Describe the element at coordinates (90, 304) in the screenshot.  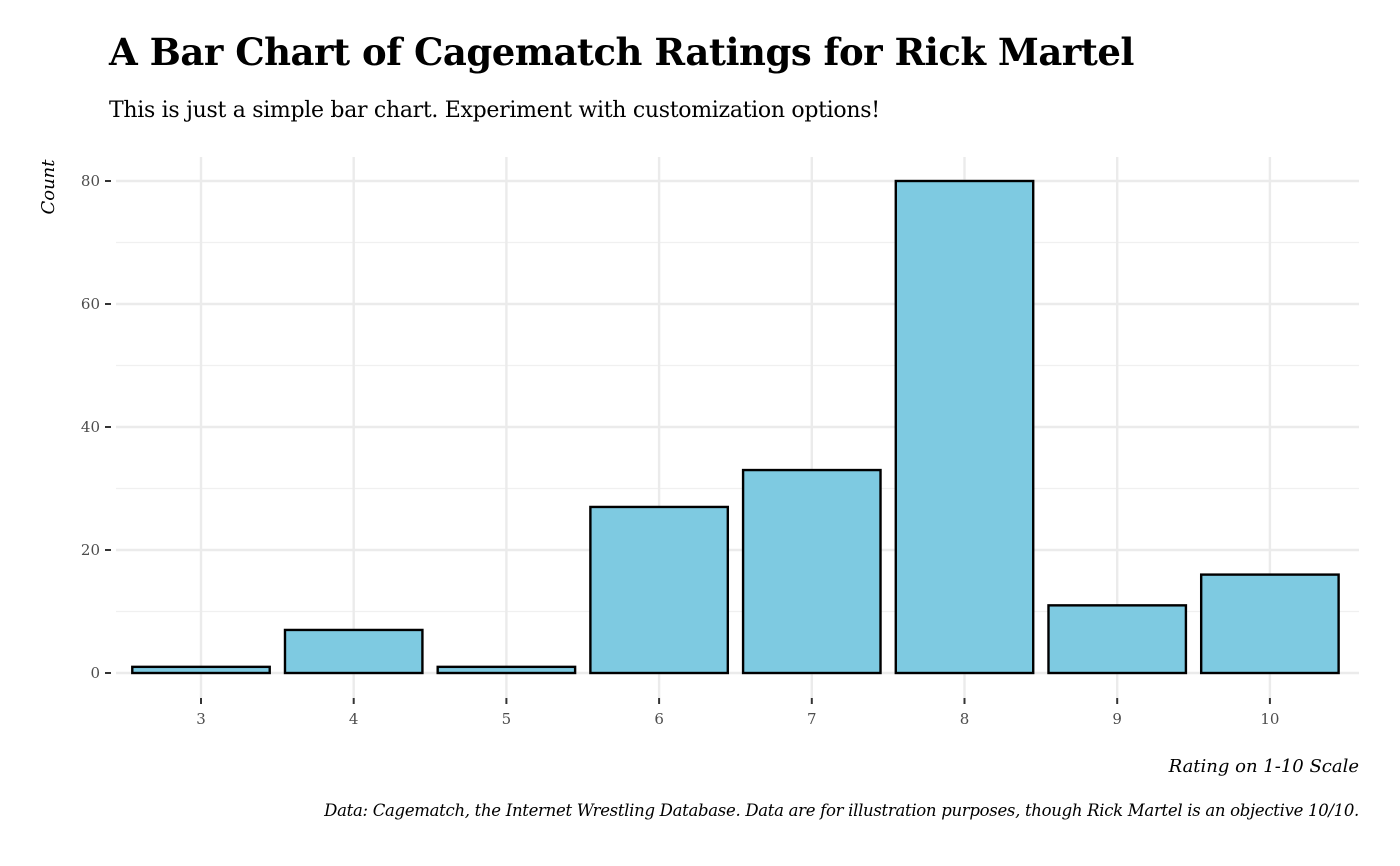
I see `y-tick-label: 60` at that location.